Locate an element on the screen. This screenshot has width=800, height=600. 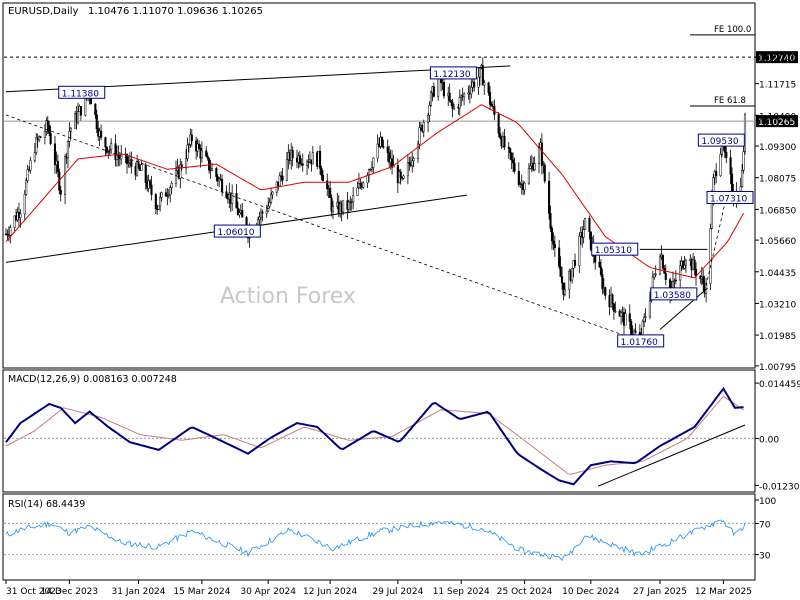
time-tick-label: 15 Mar 2024 is located at coordinates (201, 592).